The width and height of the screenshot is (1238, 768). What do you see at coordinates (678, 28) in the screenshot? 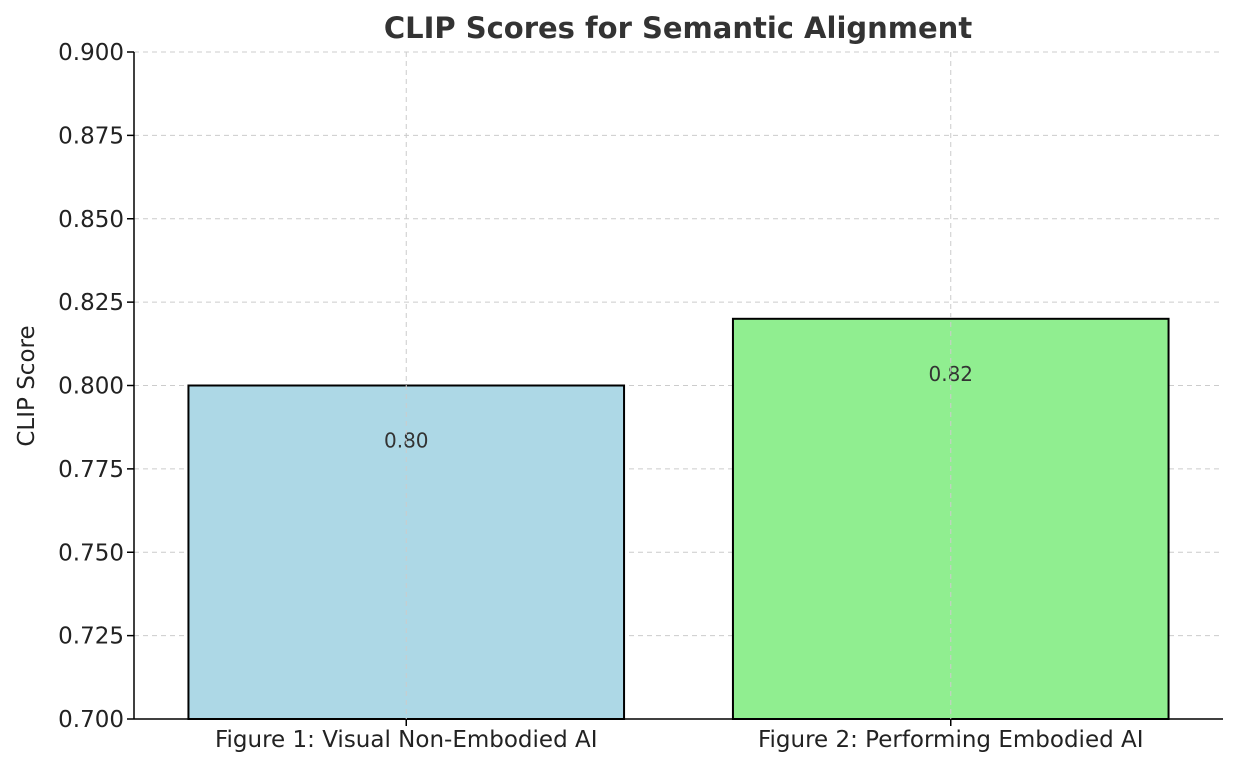
I see `chart-title: CLIP Scores for Semantic Alignment` at bounding box center [678, 28].